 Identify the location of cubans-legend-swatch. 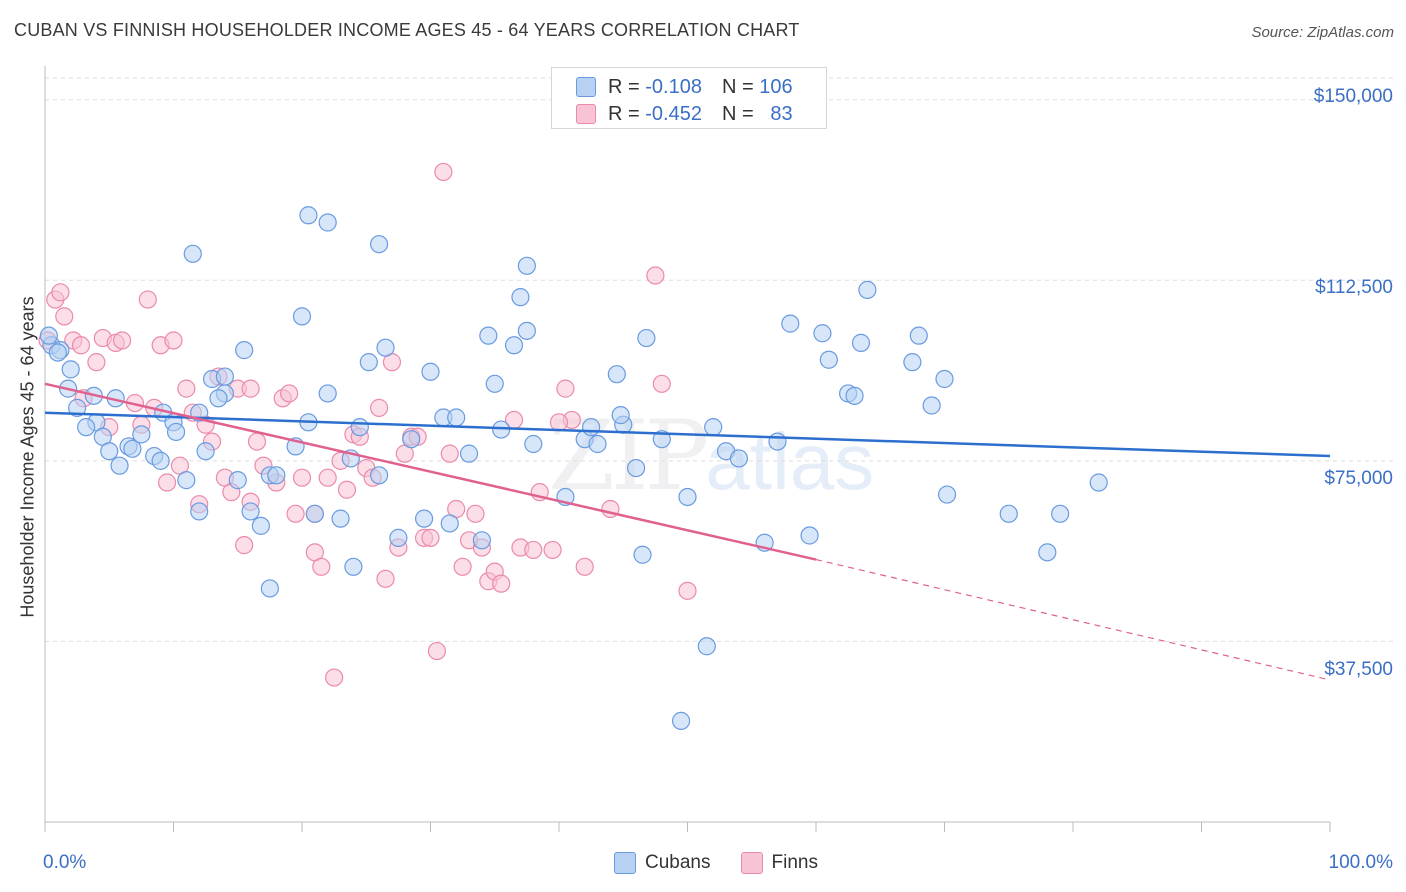
(625, 863).